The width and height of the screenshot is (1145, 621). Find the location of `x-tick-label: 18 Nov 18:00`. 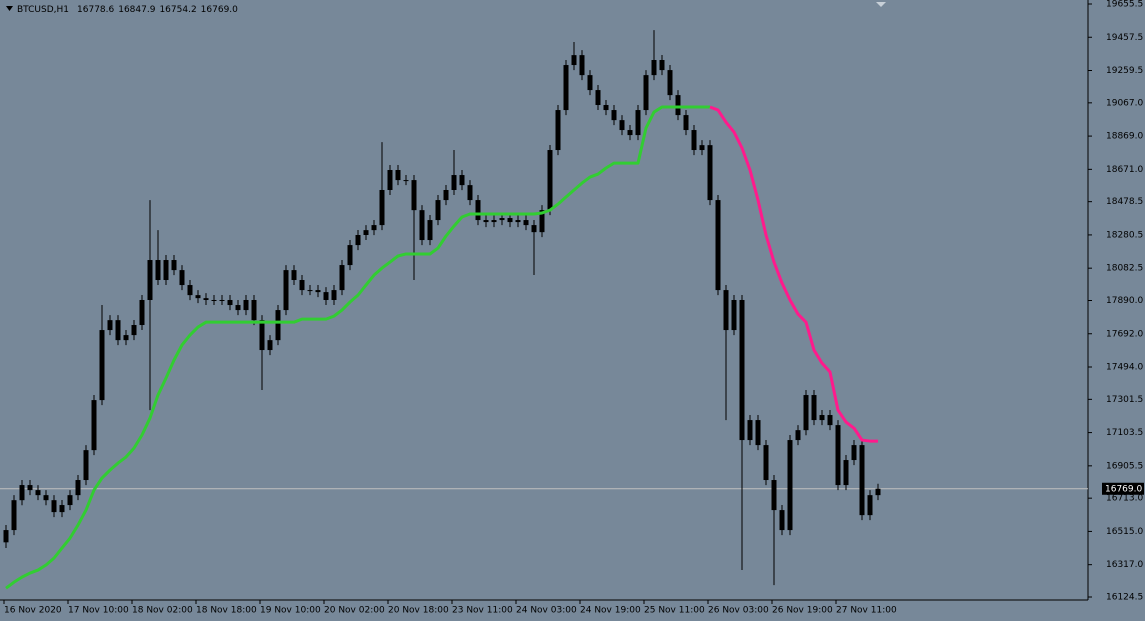

x-tick-label: 18 Nov 18:00 is located at coordinates (226, 611).